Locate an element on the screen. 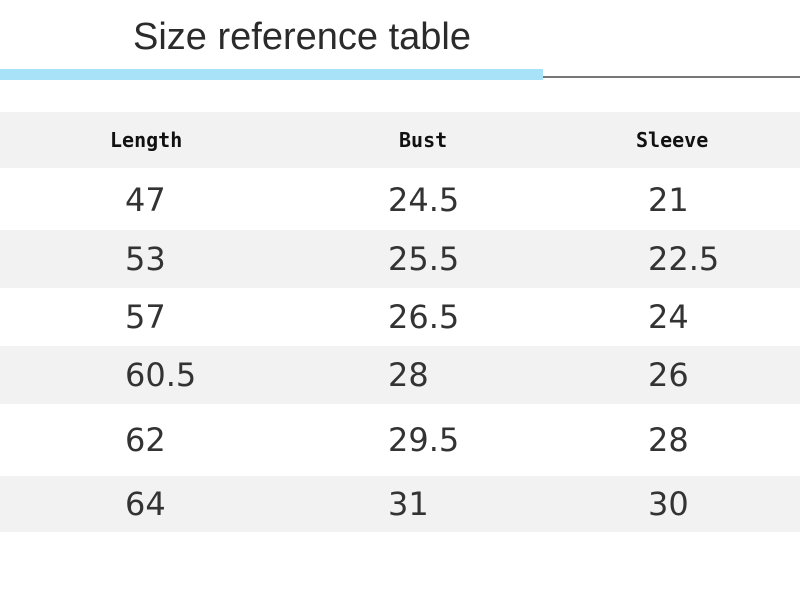 This screenshot has height=592, width=800. header-sleeve: Sleeve is located at coordinates (672, 140).